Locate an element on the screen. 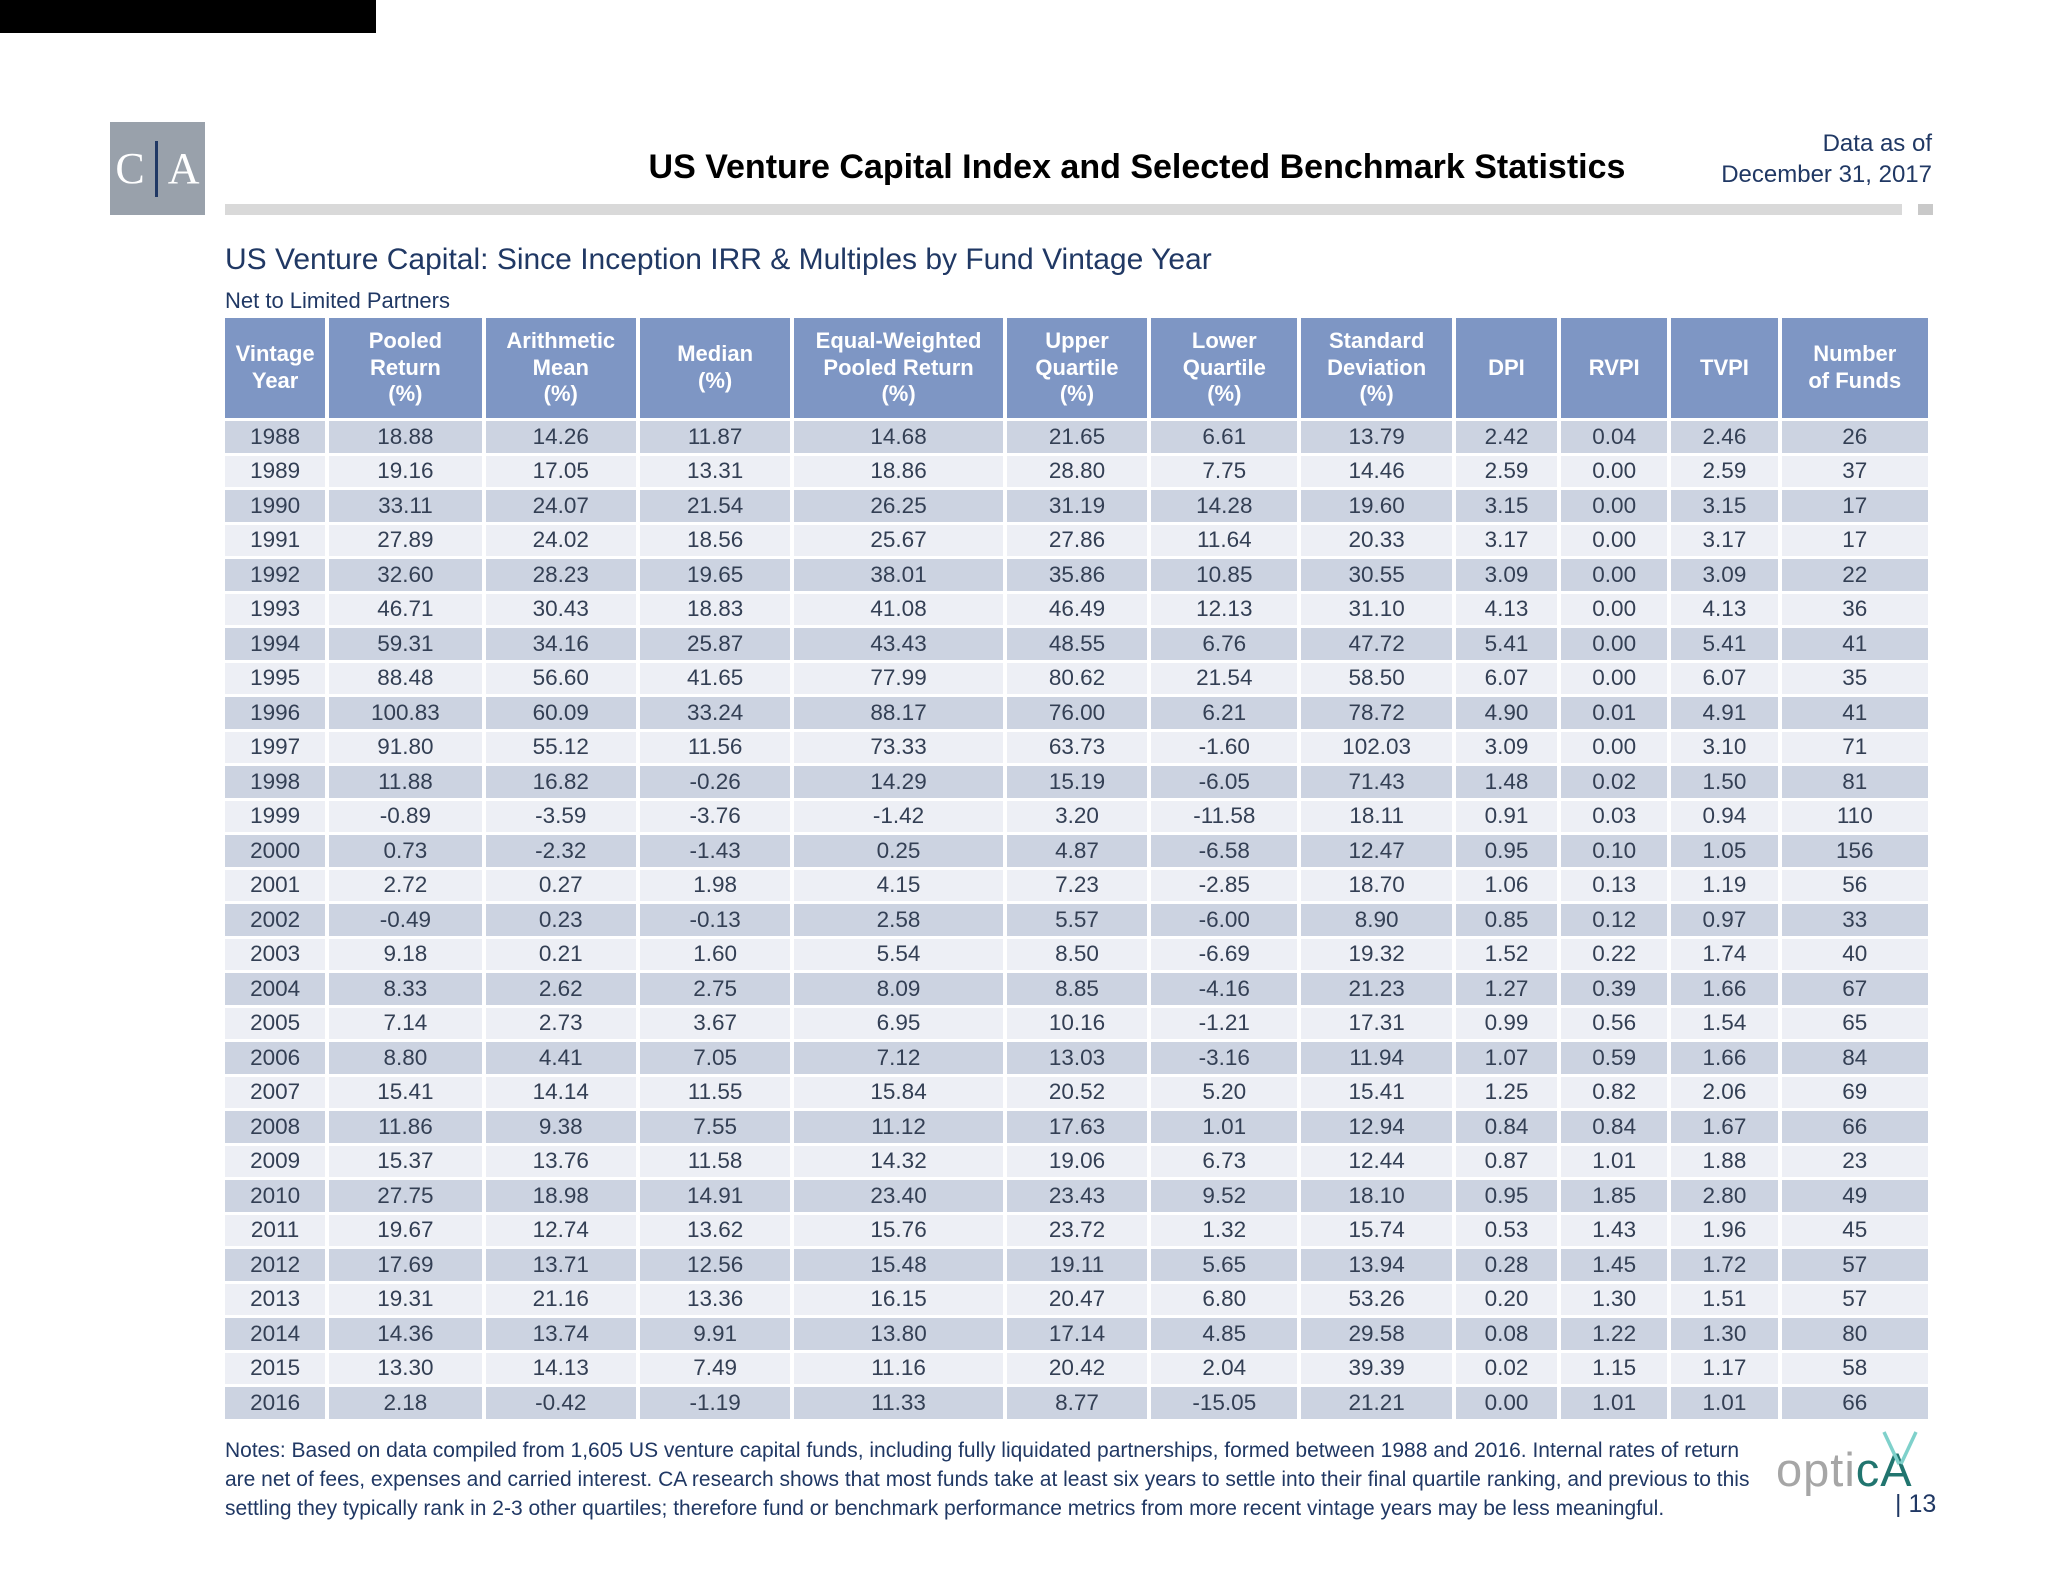  table-cell: 8.80 is located at coordinates (405, 1058).